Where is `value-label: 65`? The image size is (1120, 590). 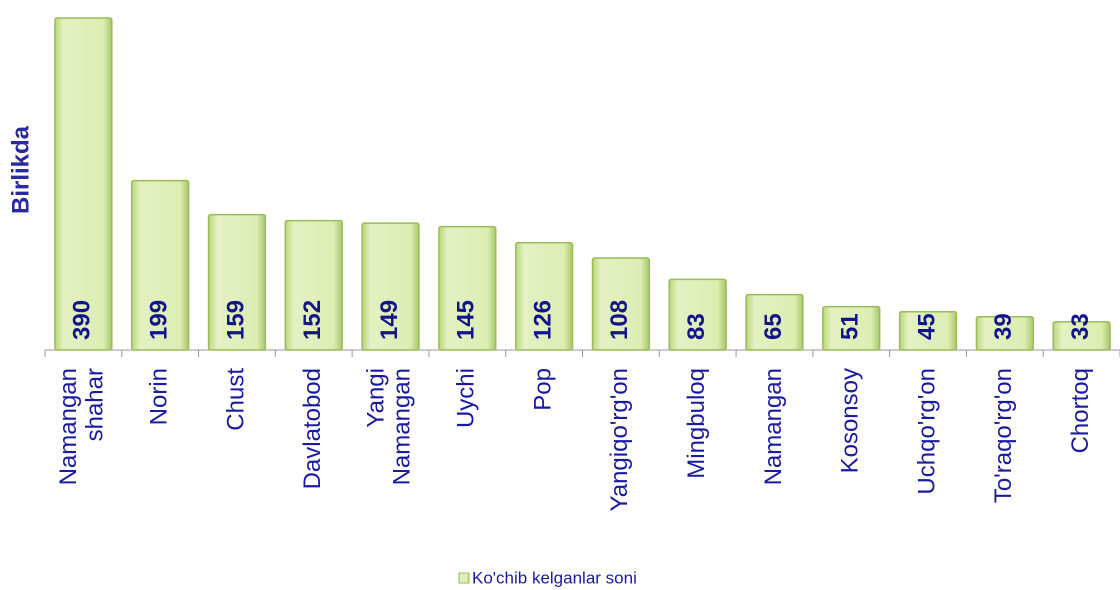
value-label: 65 is located at coordinates (773, 326).